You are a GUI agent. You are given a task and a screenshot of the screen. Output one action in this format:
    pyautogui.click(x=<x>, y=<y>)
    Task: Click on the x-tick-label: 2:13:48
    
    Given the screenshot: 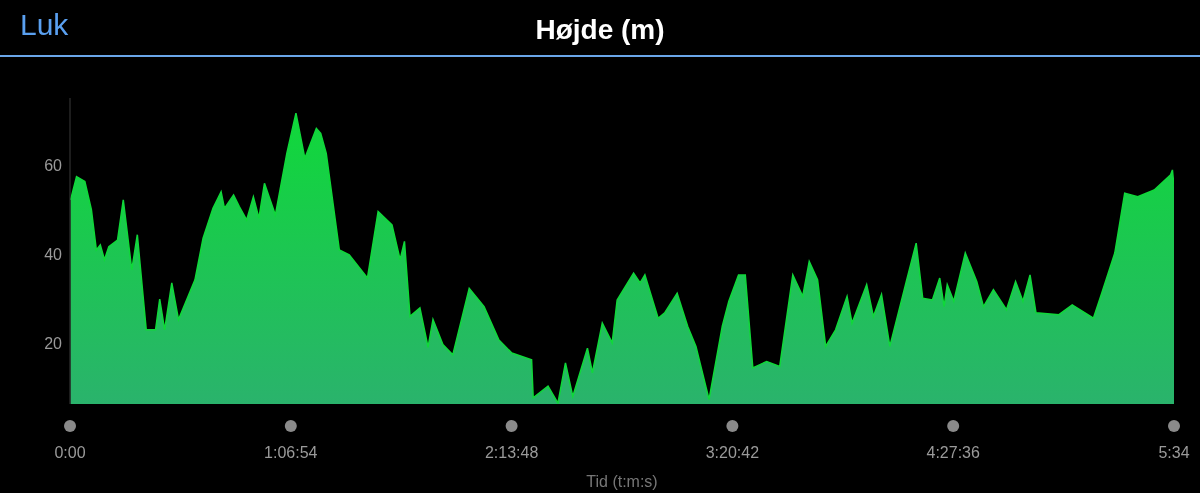 What is the action you would take?
    pyautogui.click(x=511, y=452)
    